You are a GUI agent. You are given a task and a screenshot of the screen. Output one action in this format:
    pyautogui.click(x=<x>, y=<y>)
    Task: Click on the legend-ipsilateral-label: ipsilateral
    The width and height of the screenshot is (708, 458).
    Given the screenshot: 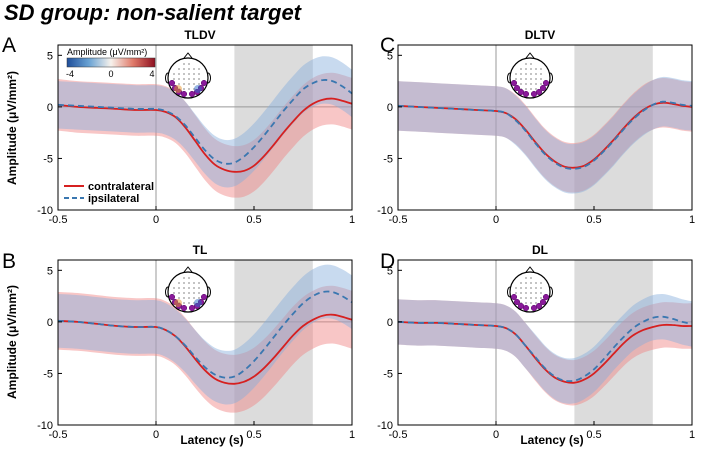 What is the action you would take?
    pyautogui.click(x=113, y=199)
    